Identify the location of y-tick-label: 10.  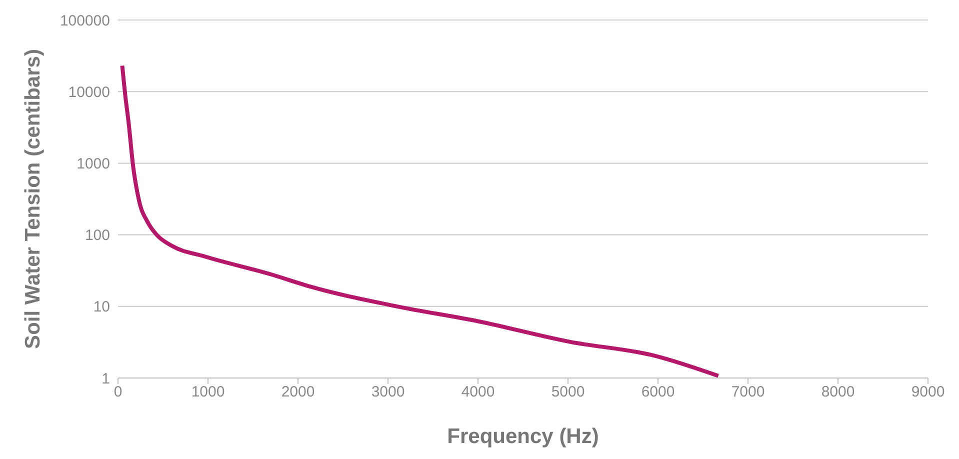
(101, 307).